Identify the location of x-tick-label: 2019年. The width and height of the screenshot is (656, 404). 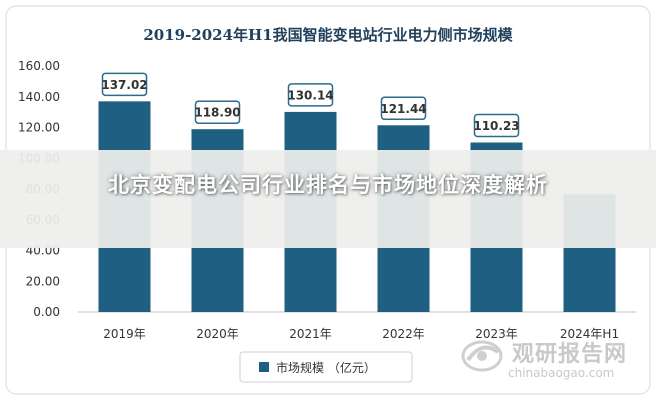
(124, 334).